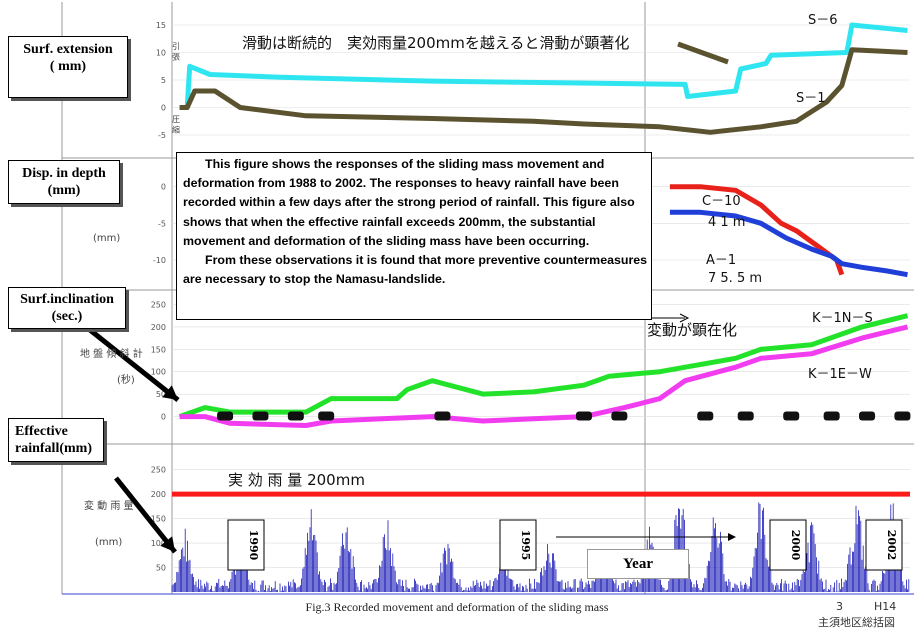  Describe the element at coordinates (703, 53) in the screenshot. I see `trend-arrow` at that location.